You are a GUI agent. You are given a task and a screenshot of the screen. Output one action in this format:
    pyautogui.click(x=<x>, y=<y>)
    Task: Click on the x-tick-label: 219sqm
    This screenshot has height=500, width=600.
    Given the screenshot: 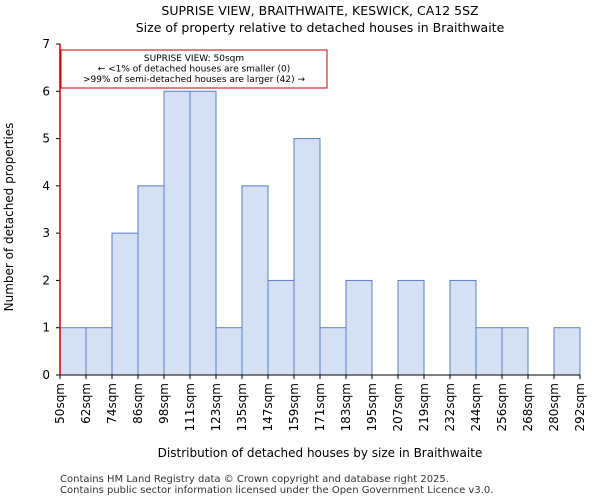 What is the action you would take?
    pyautogui.click(x=424, y=407)
    